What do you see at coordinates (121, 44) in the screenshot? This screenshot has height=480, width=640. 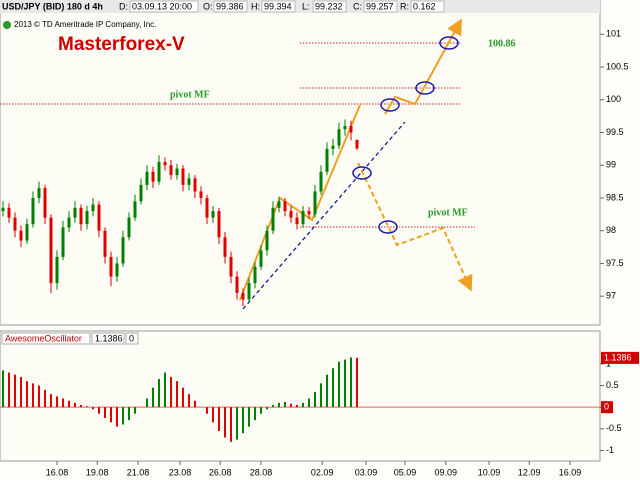 I see `chart-title: Masterforex-V` at bounding box center [121, 44].